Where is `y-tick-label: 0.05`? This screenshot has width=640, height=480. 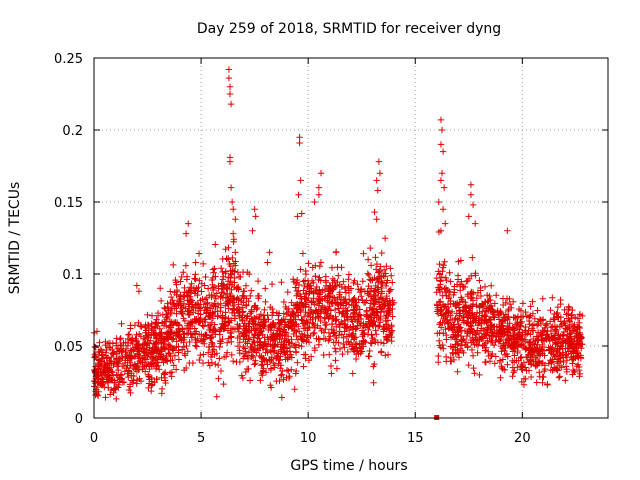
y-tick-label: 0.05 is located at coordinates (68, 347).